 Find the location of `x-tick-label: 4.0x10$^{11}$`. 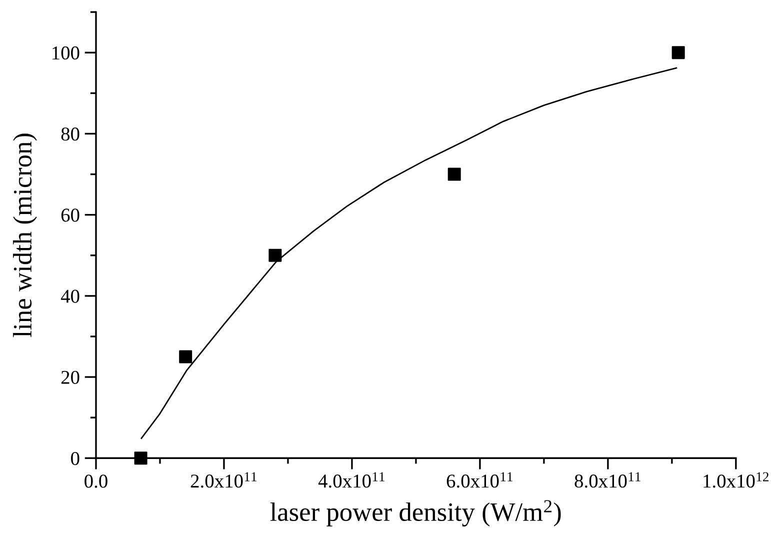

x-tick-label: 4.0x10$^{11}$ is located at coordinates (351, 480).